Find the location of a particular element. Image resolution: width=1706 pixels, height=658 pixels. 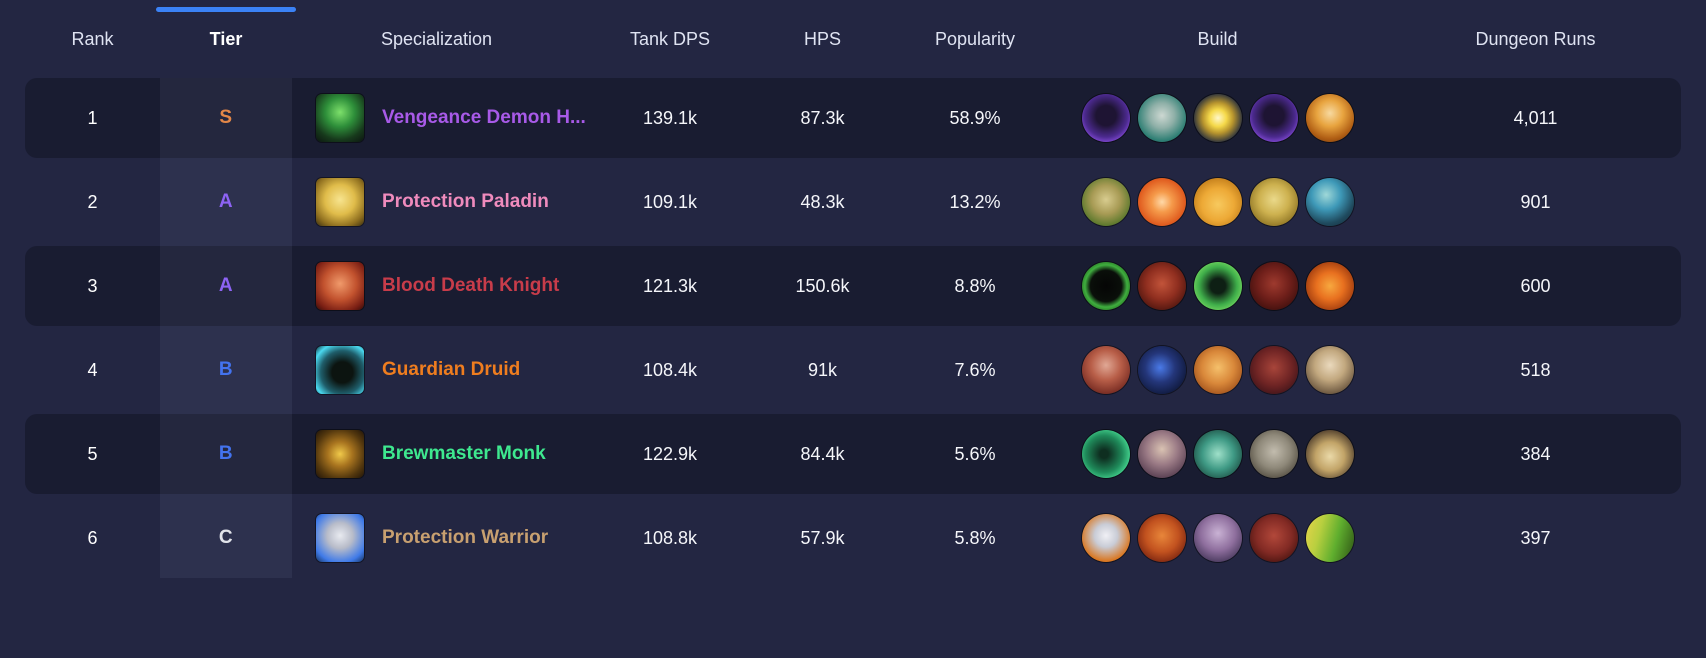

tank-dps-value: 108.4k is located at coordinates (670, 369).